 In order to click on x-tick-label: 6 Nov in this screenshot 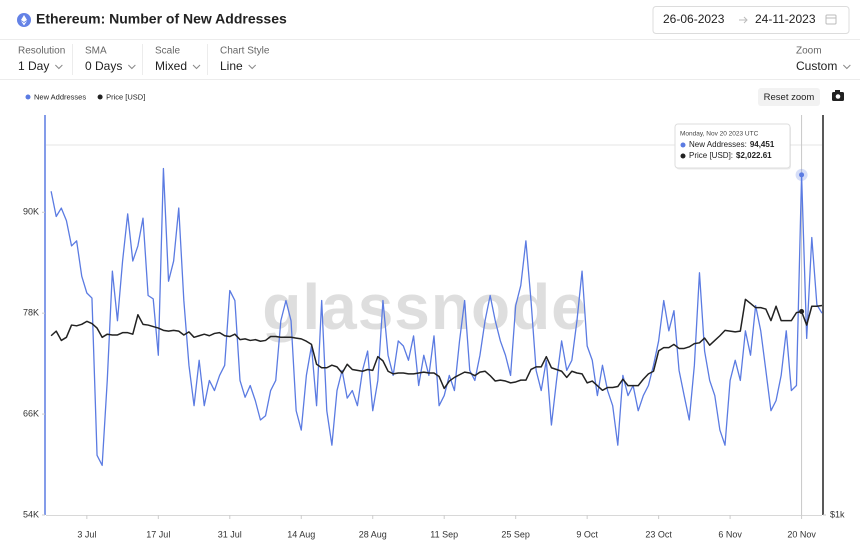, I will do `click(730, 534)`.